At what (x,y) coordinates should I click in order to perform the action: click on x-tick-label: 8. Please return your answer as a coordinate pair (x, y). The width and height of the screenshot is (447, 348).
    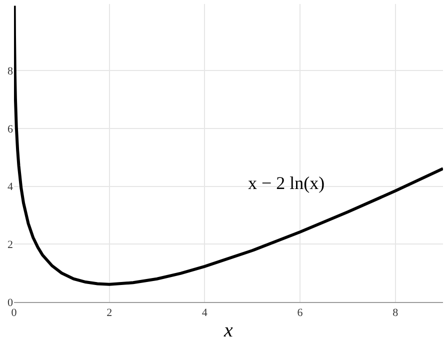
    Looking at the image, I should click on (395, 313).